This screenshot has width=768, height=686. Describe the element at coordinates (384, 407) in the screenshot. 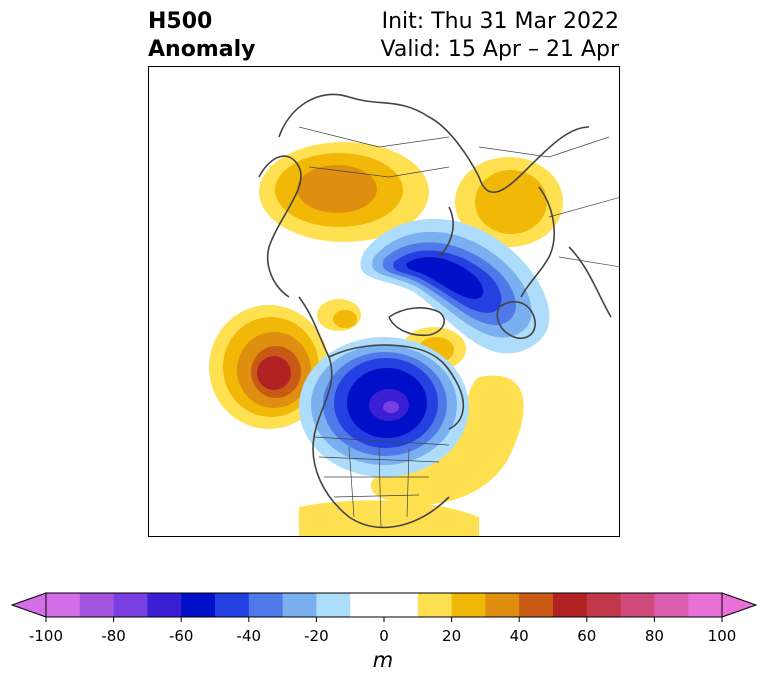

I see `negative-anomaly-canada` at that location.